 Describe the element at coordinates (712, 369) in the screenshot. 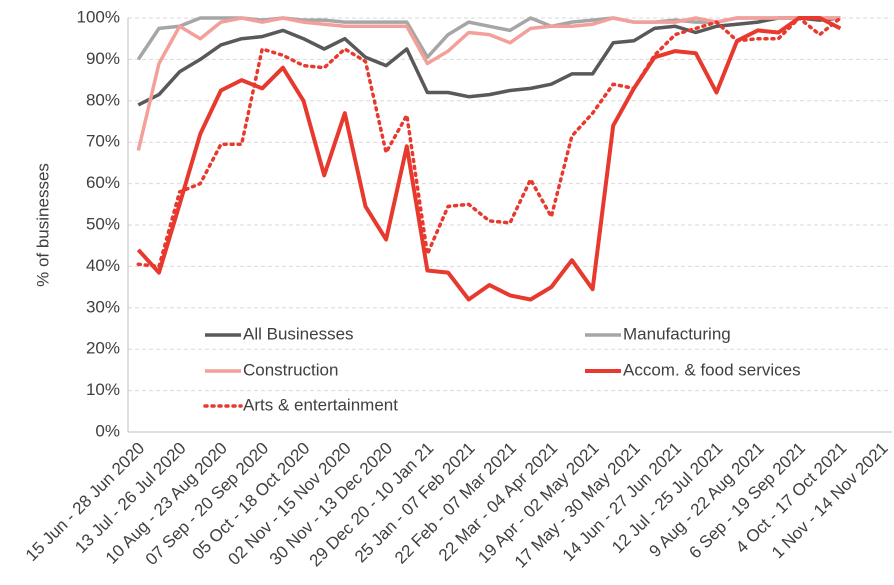

I see `legend-label: Accom. & food services` at that location.